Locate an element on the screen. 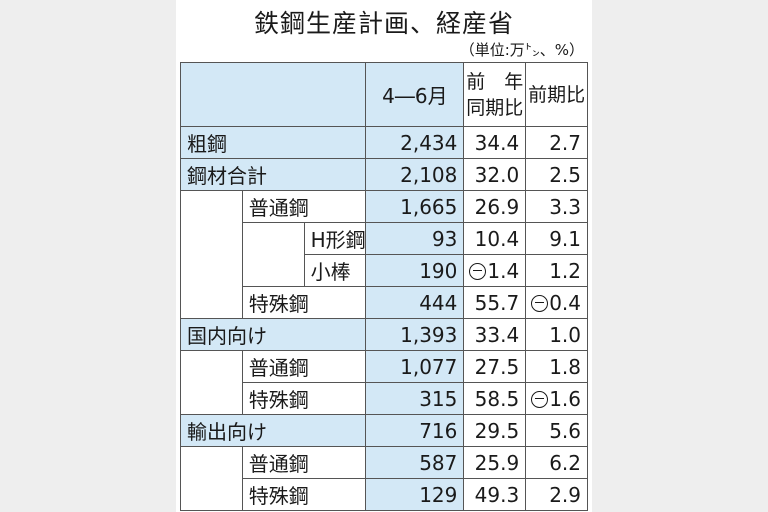  table-row: 普通鋼 1,665 26.9 3.3 is located at coordinates (384, 254).